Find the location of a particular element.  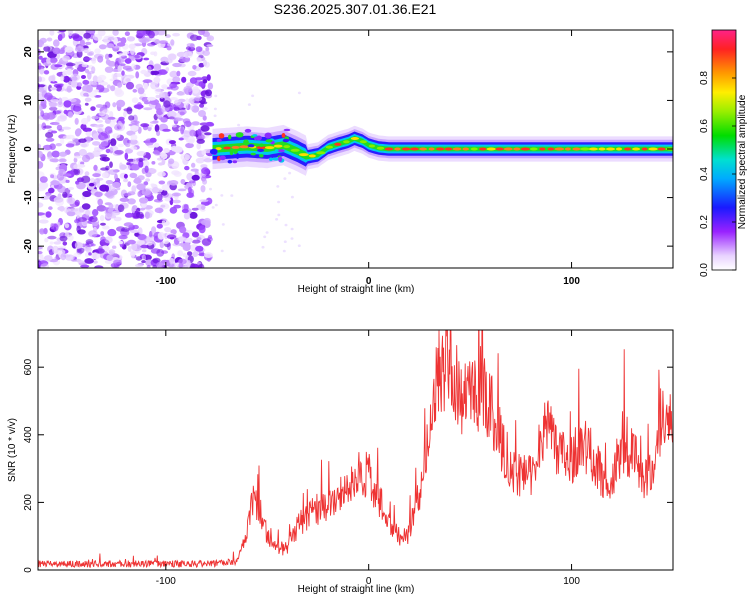

y-tick-label: -10 is located at coordinates (28, 197).